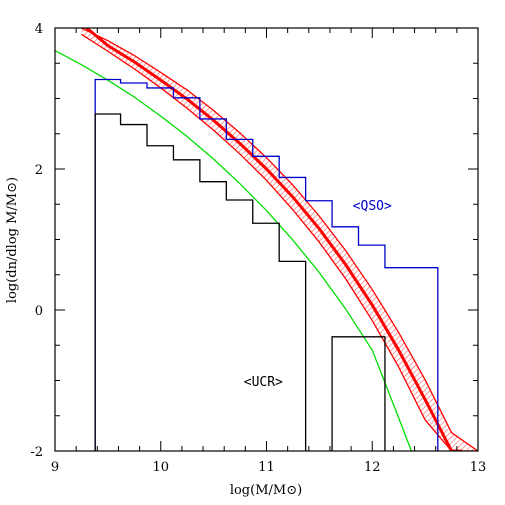 Image resolution: width=505 pixels, height=505 pixels. I want to click on annotation-0: <QSO>, so click(372, 206).